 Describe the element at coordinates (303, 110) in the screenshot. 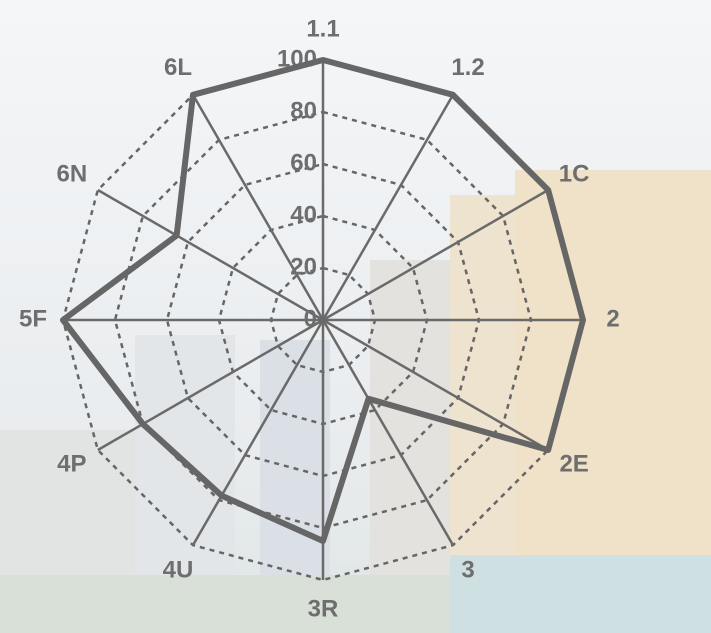

I see `r-tick-label: 80` at that location.